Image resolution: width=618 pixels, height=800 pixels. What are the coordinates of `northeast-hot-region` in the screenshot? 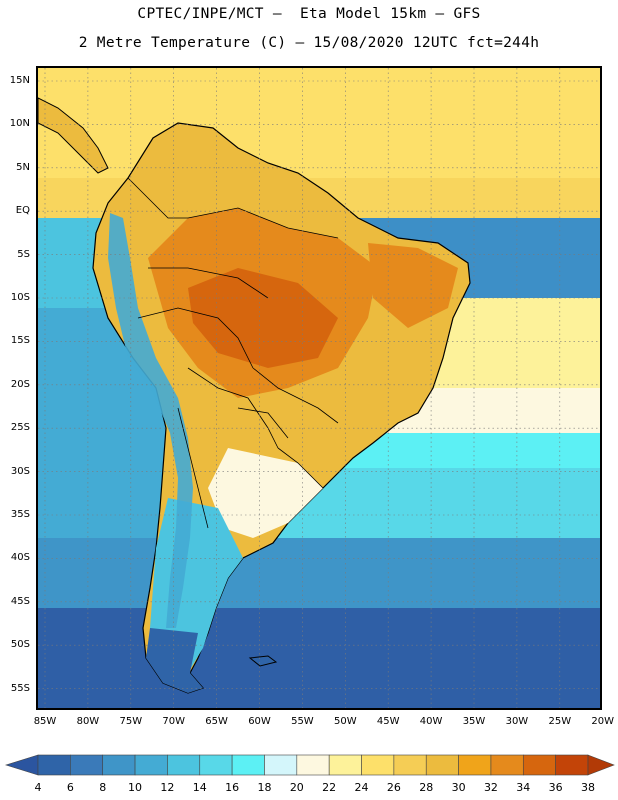 It's located at (413, 285).